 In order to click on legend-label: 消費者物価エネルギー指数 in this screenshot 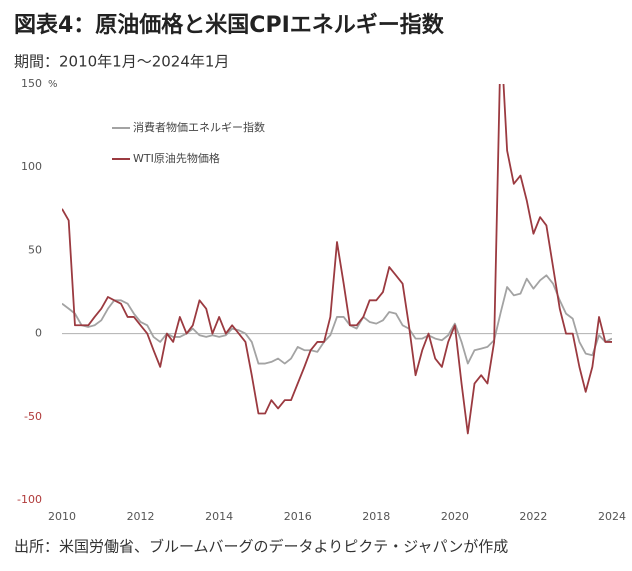, I will do `click(199, 127)`.